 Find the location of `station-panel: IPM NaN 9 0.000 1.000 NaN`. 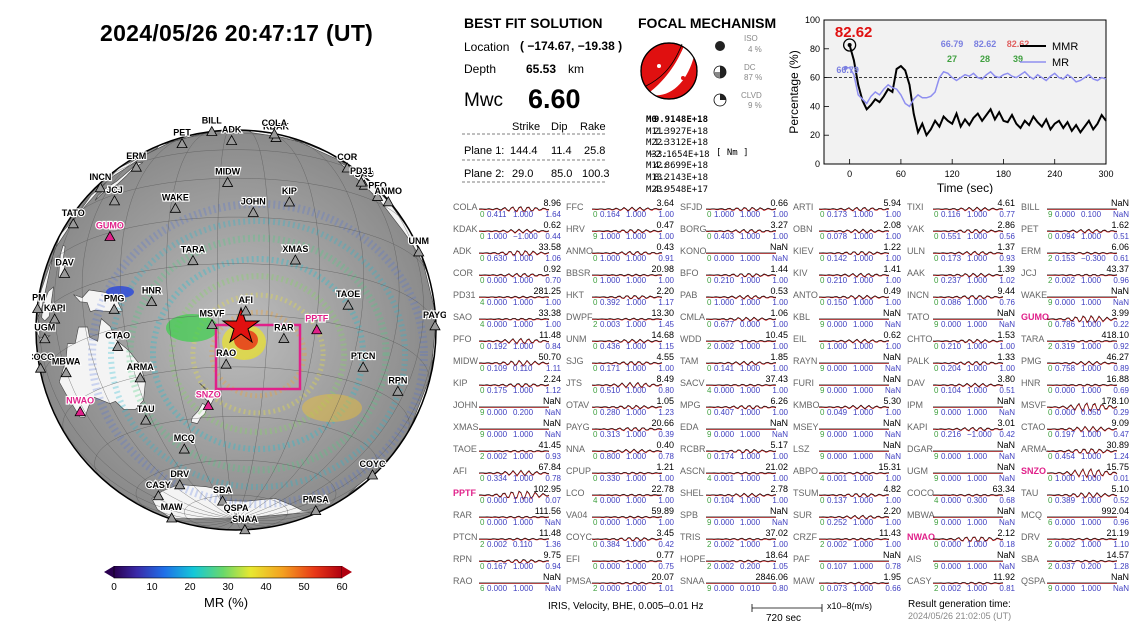

station-panel: IPM NaN 9 0.000 1.000 NaN is located at coordinates (961, 406).